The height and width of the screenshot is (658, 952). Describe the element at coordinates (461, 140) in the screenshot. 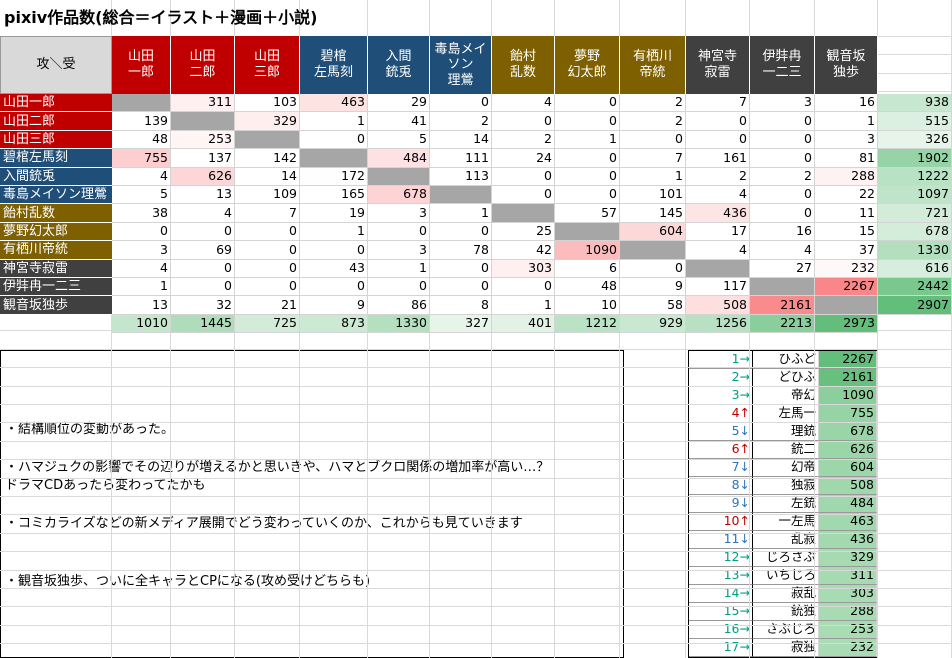

I see `value-cell: 14` at that location.